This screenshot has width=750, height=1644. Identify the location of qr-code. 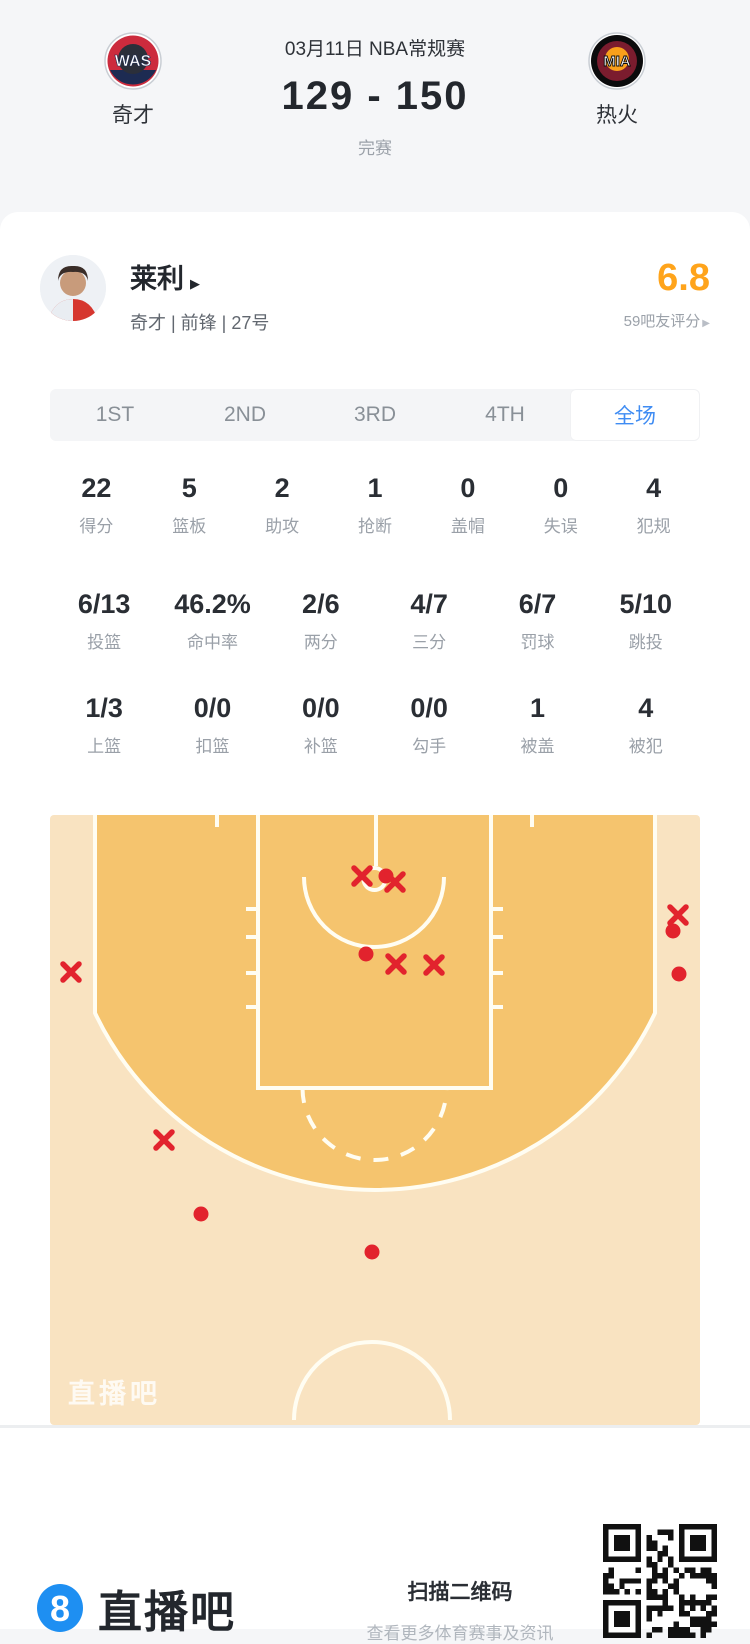
(660, 1581).